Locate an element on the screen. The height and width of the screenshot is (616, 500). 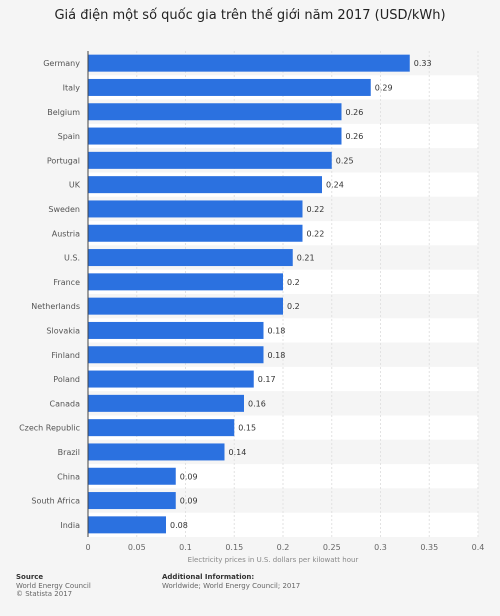
source-title: Source is located at coordinates (30, 577).